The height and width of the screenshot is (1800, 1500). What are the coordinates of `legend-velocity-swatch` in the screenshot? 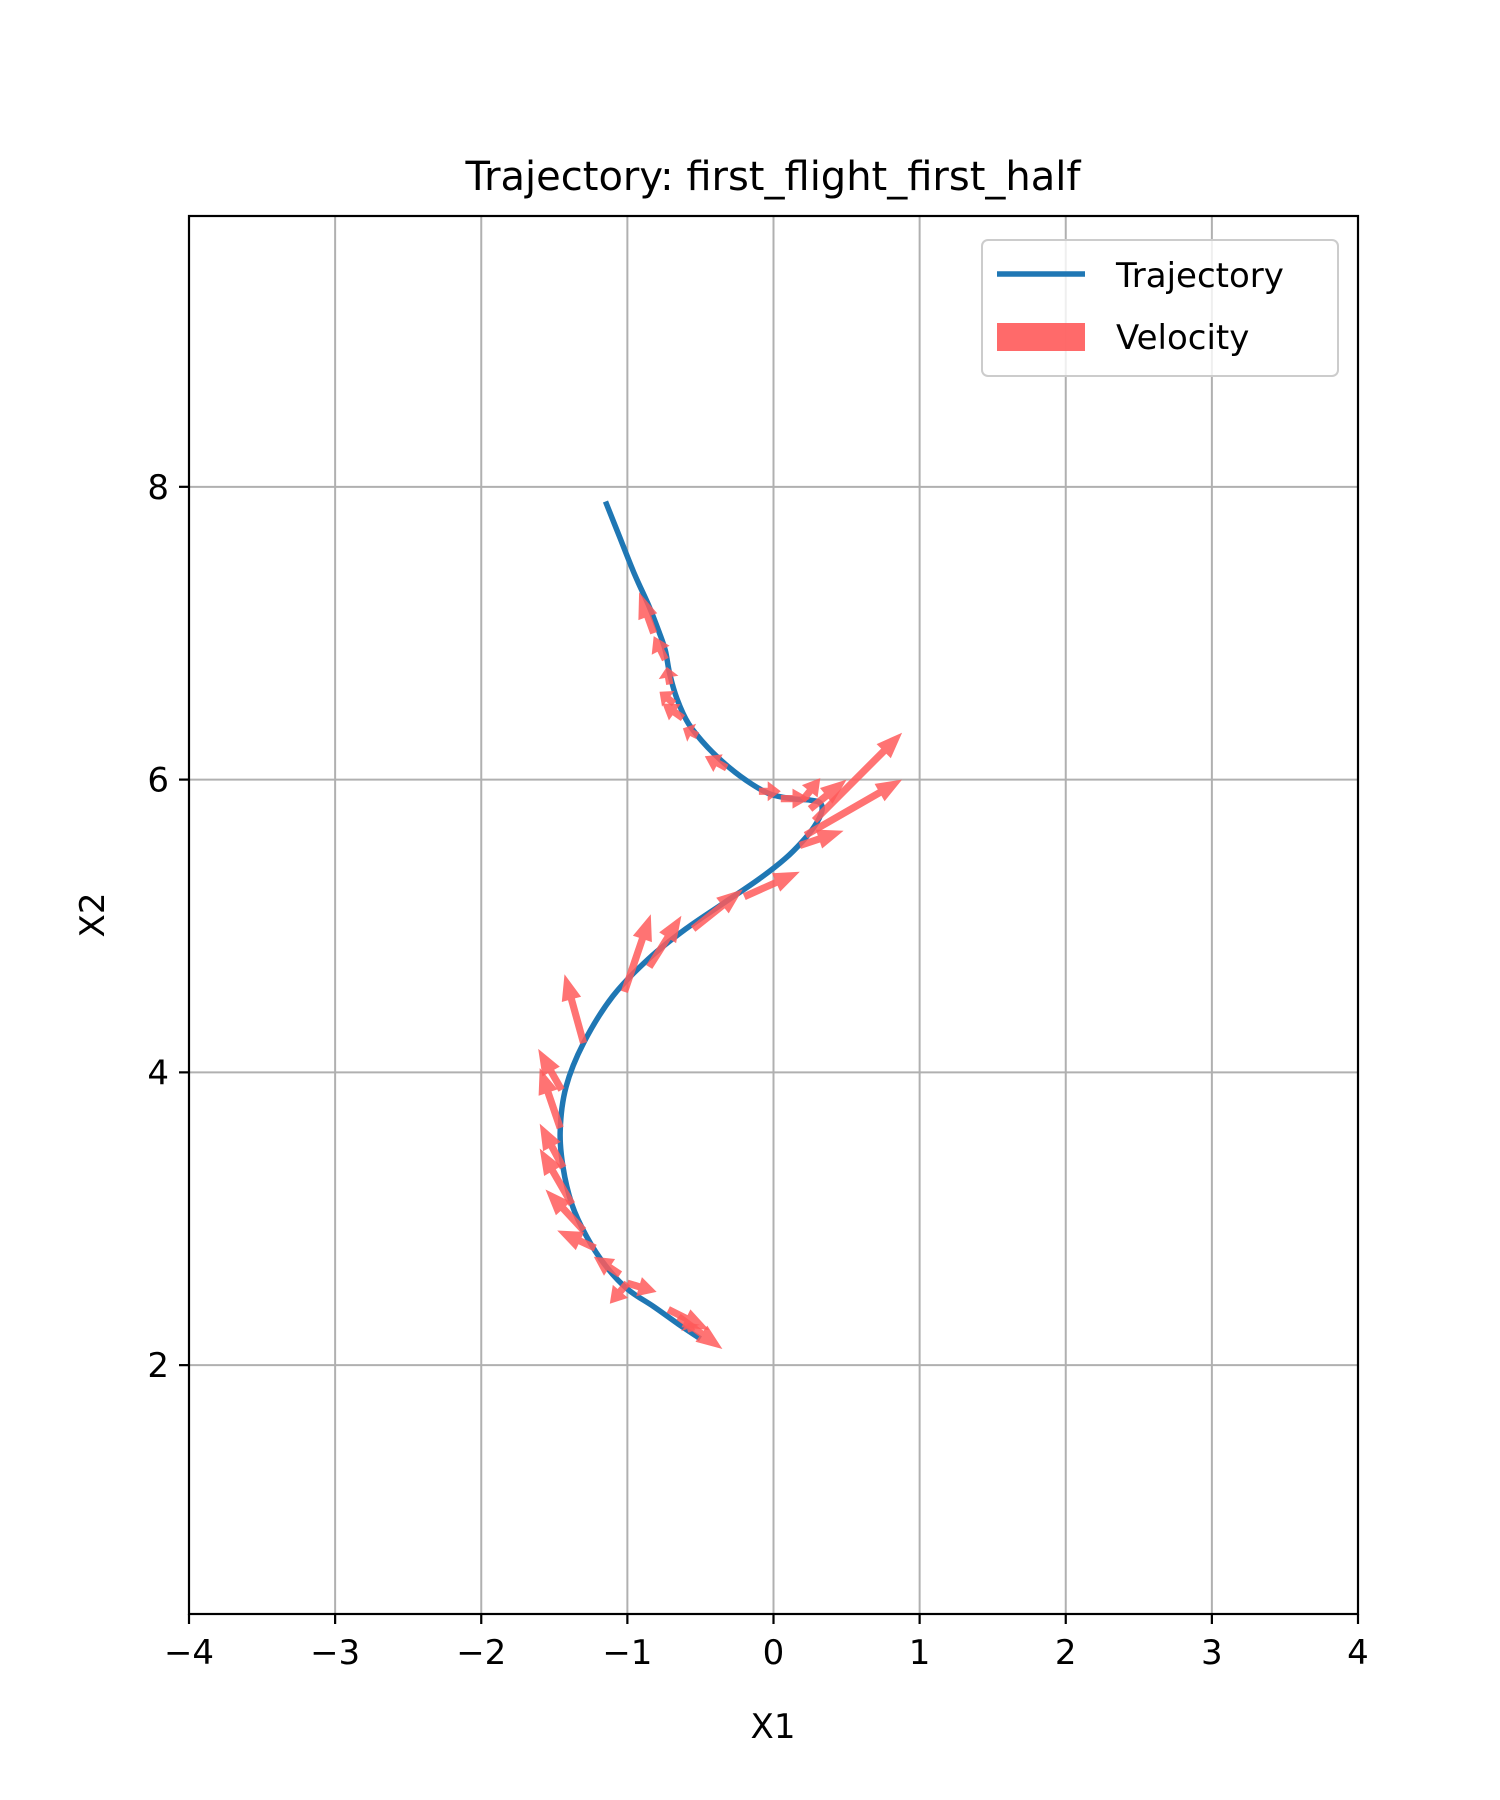 It's located at (1041, 337).